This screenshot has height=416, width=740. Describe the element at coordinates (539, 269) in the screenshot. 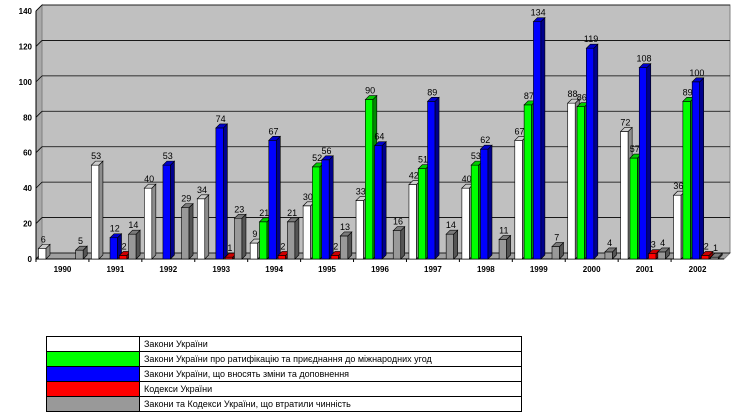

I see `x-tick-label: 1999` at that location.